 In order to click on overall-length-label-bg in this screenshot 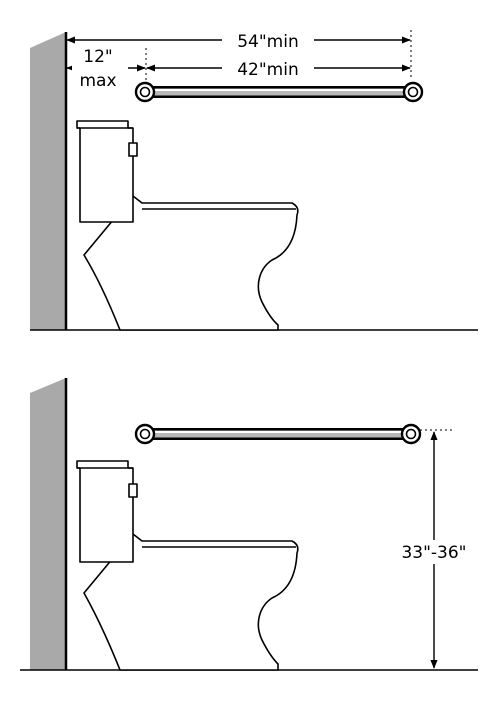, I will do `click(268, 40)`.